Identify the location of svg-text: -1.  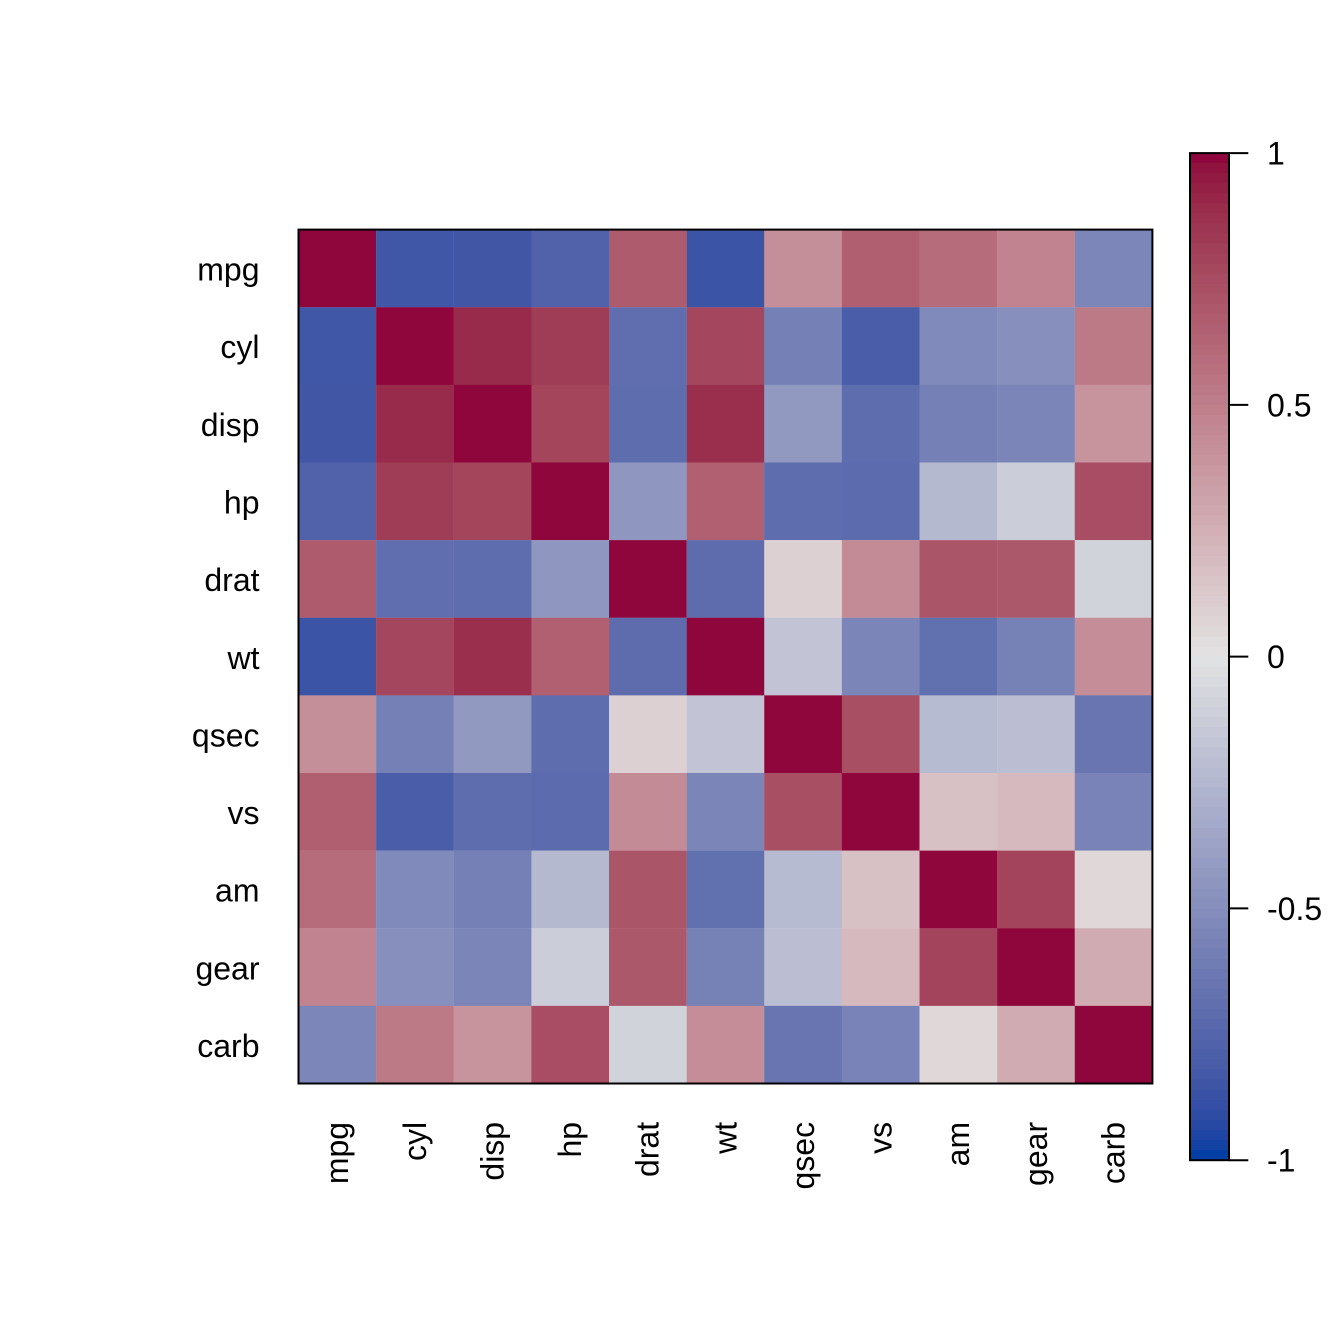
(1281, 1161).